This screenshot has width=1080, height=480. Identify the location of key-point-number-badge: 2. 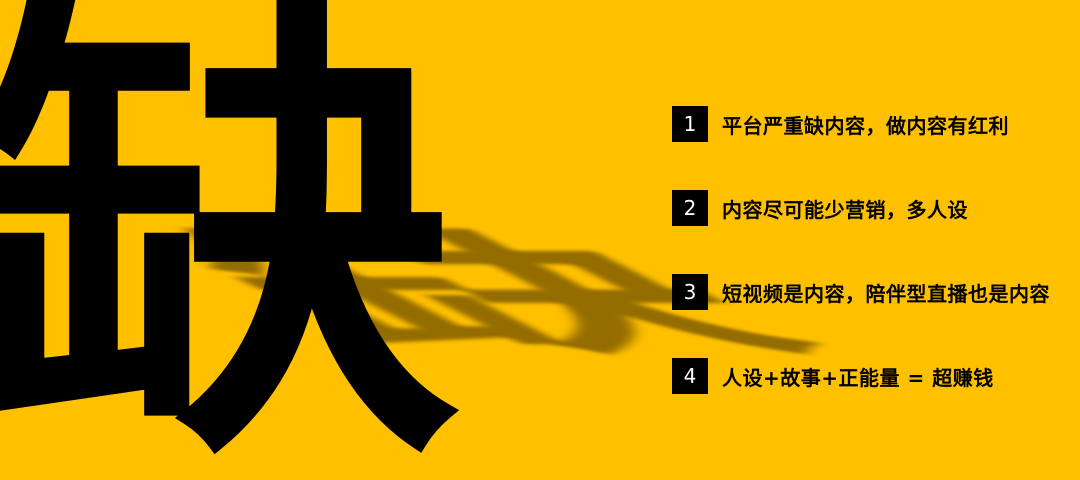
(690, 208).